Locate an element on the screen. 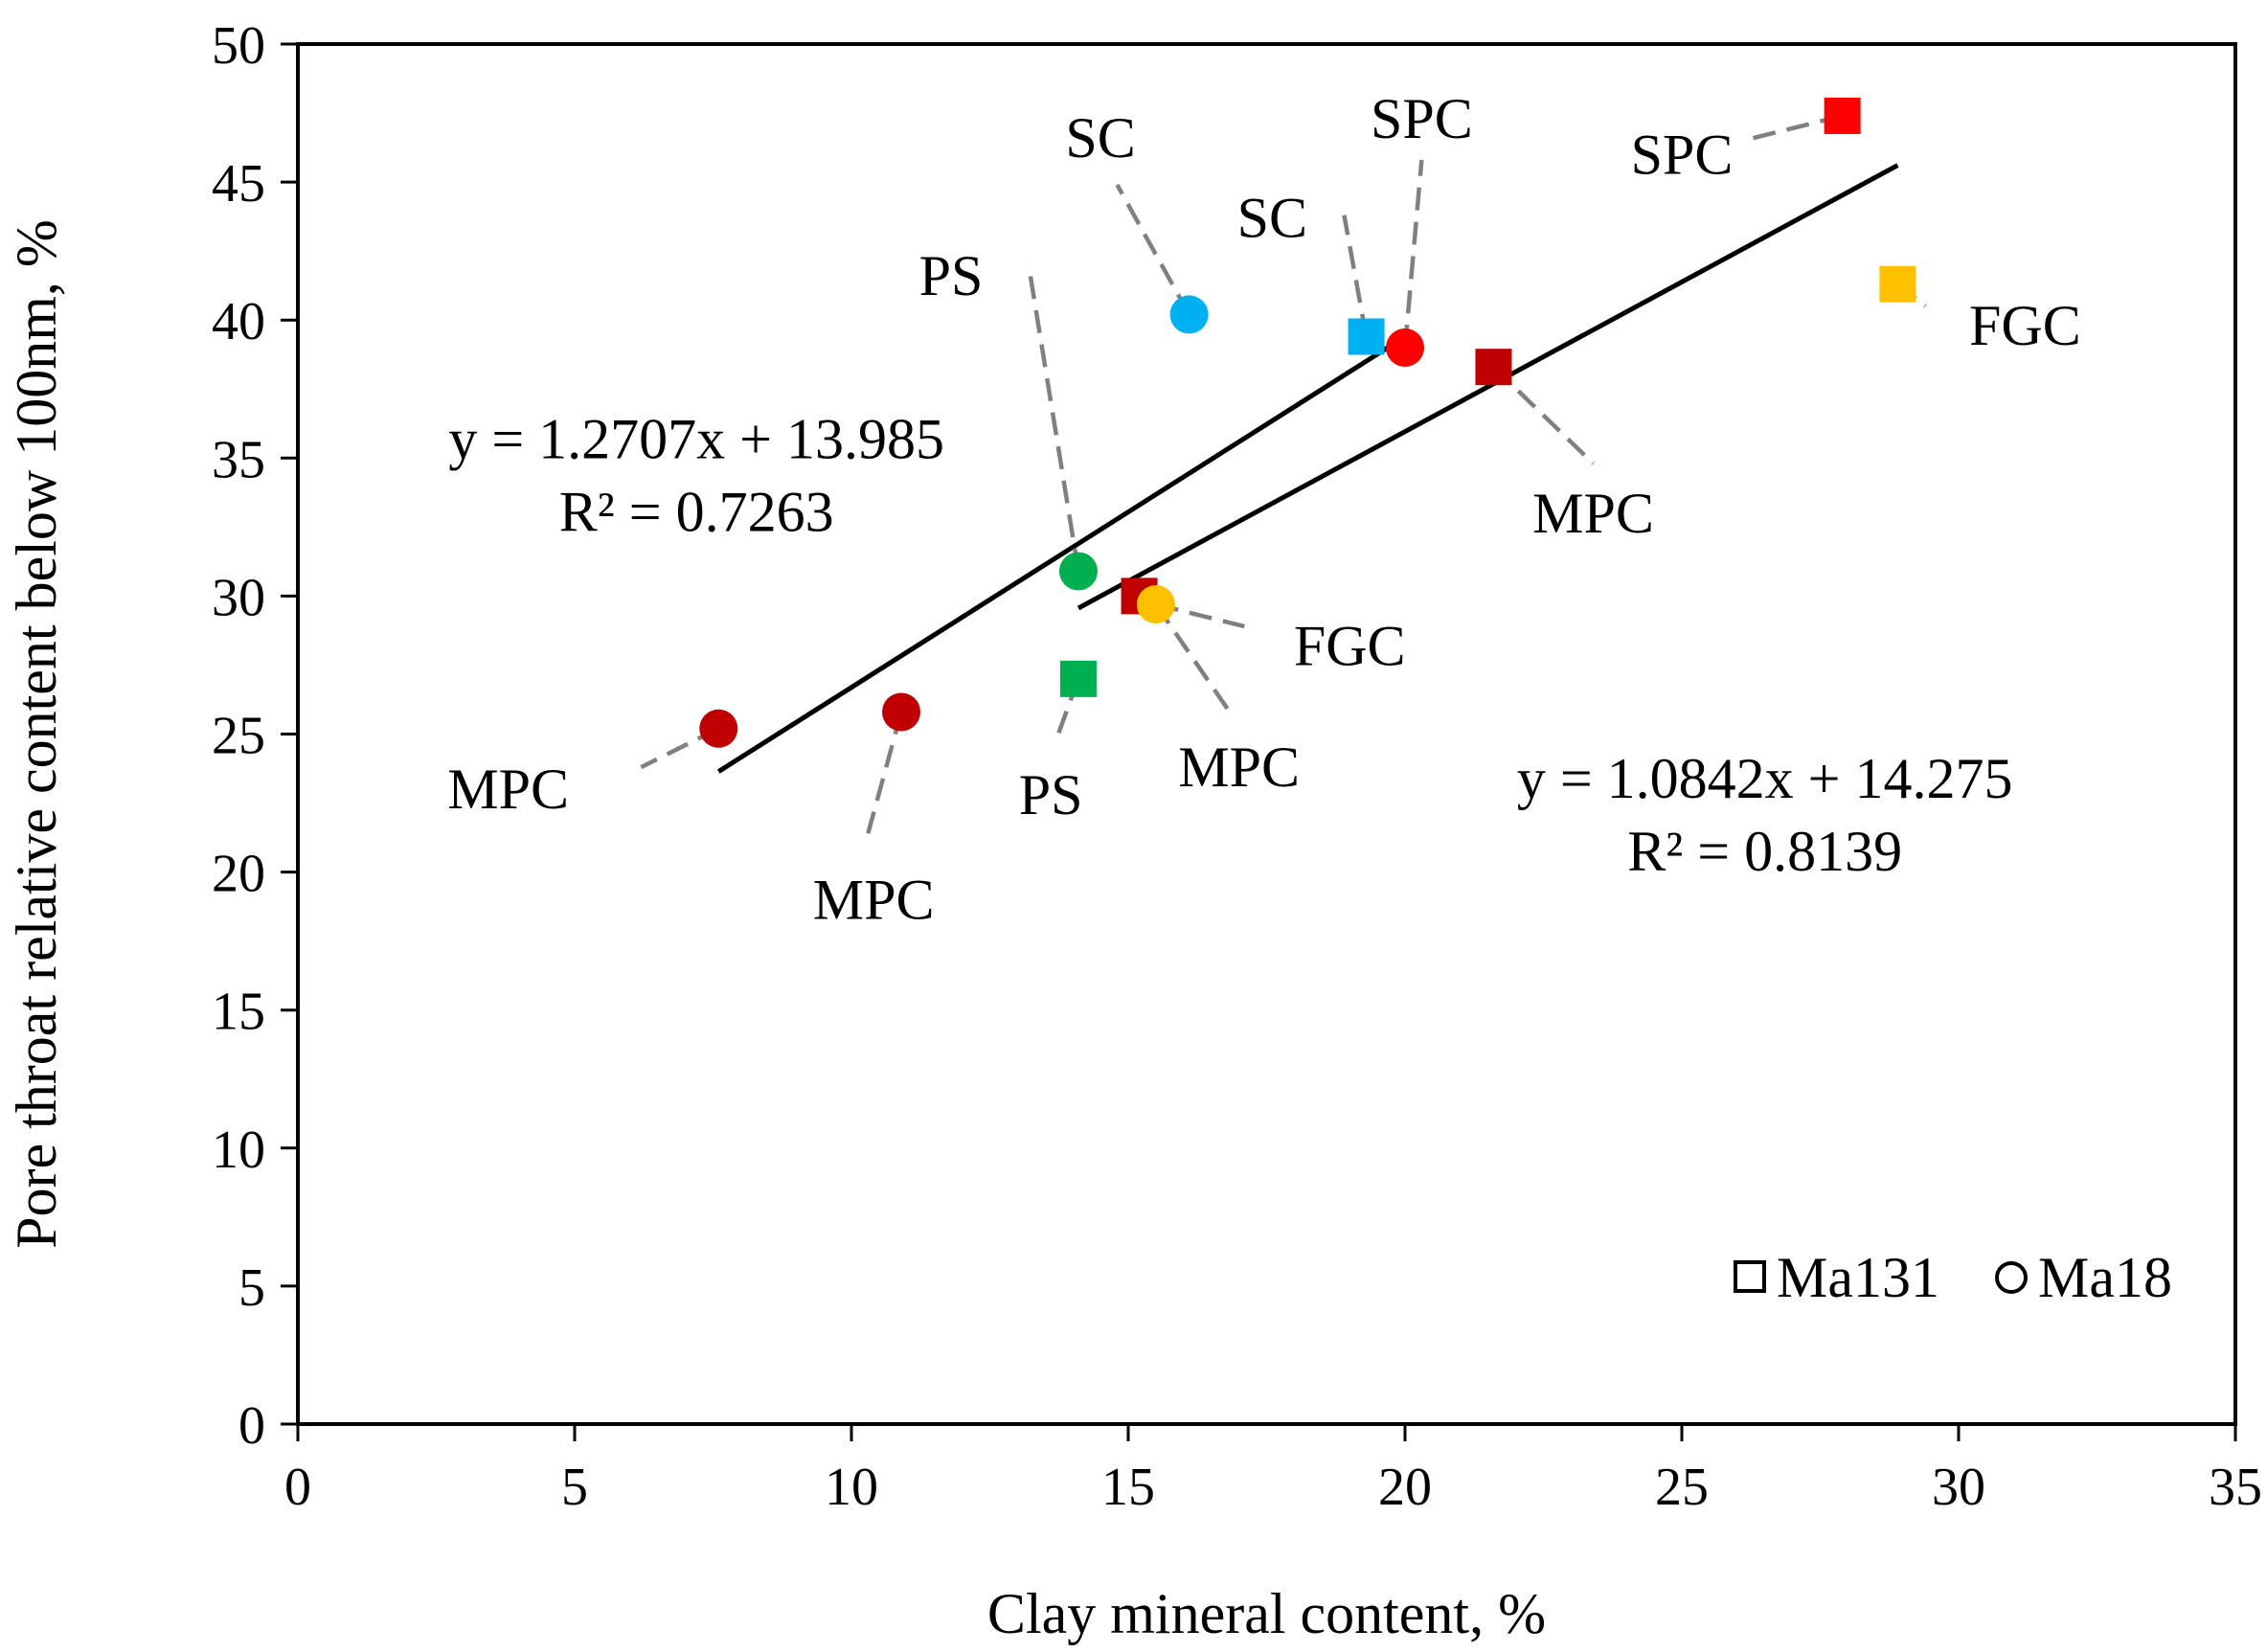 Image resolution: width=2267 pixels, height=1652 pixels. y-tick-label: 10 is located at coordinates (239, 1150).